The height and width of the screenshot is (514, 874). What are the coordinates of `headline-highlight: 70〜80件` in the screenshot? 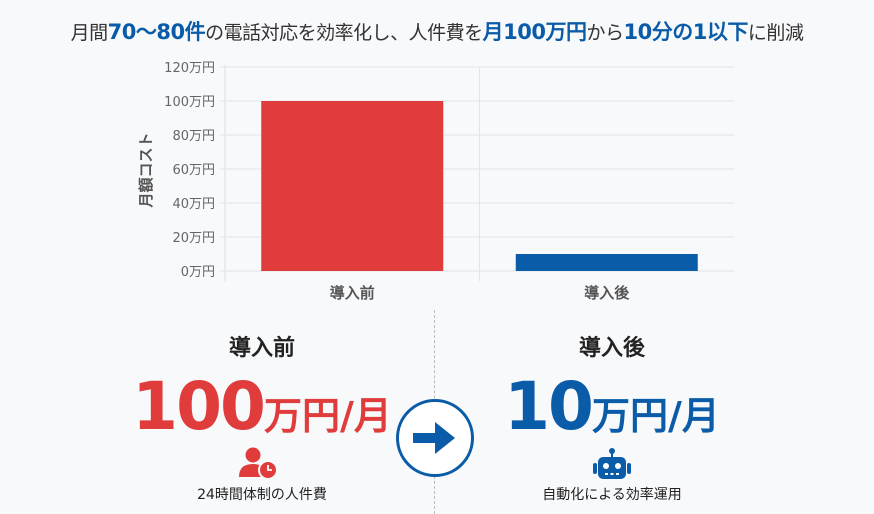 It's located at (156, 32).